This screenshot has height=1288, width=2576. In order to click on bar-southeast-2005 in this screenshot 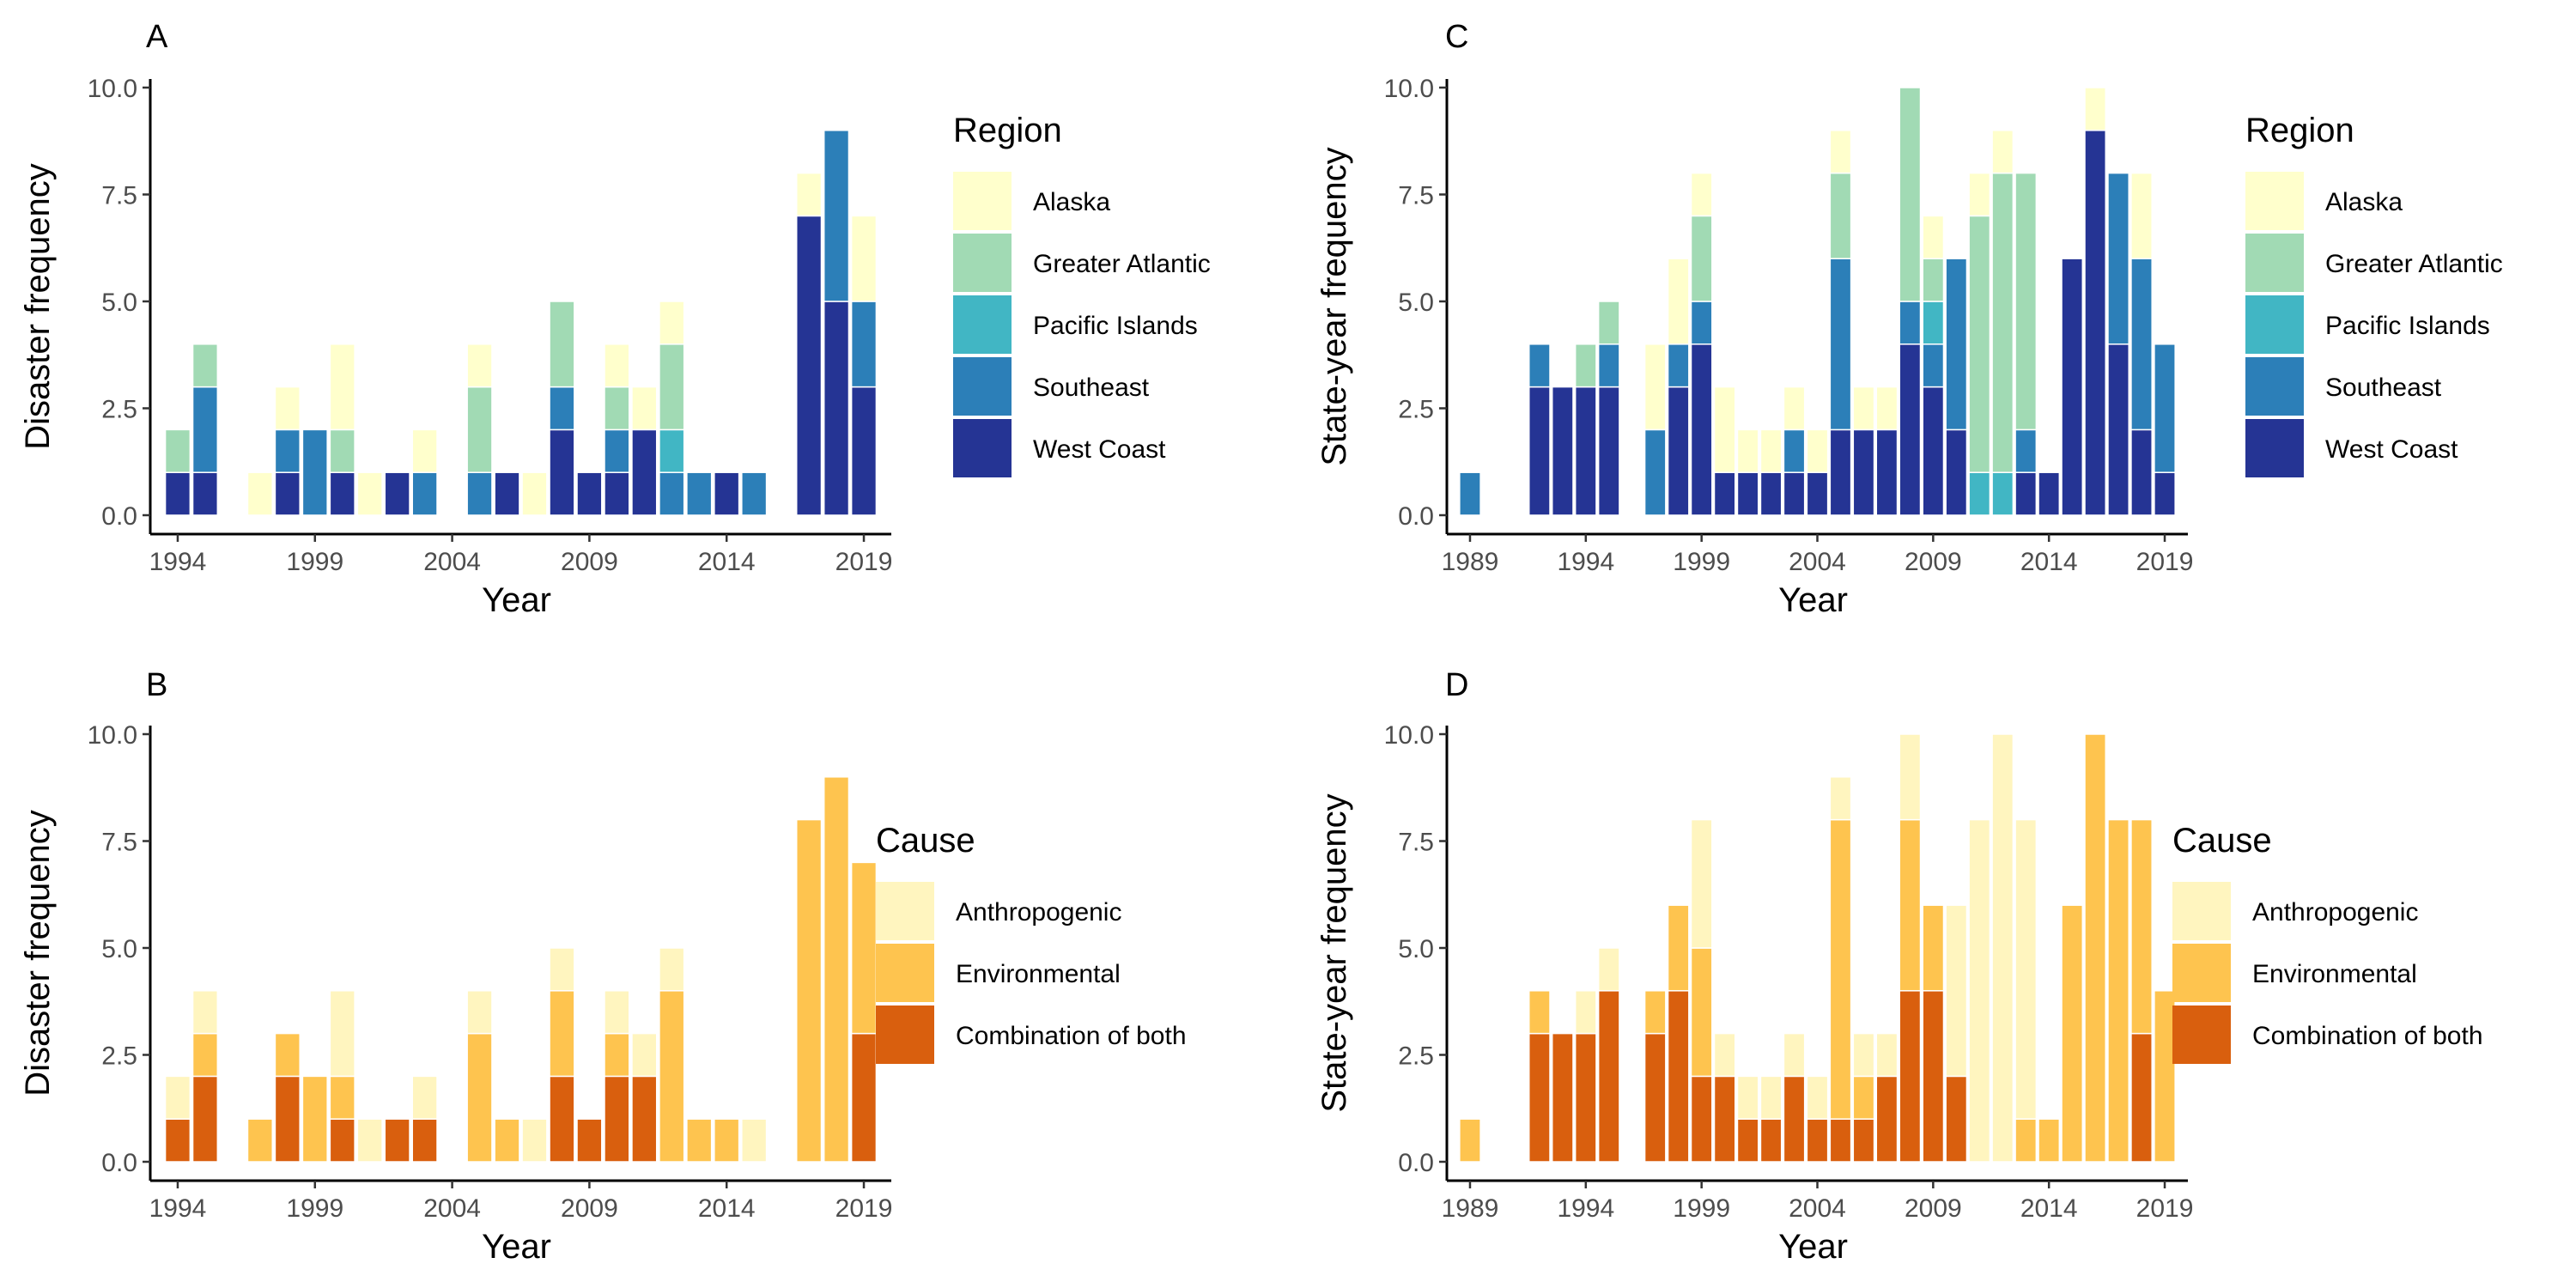, I will do `click(479, 494)`.